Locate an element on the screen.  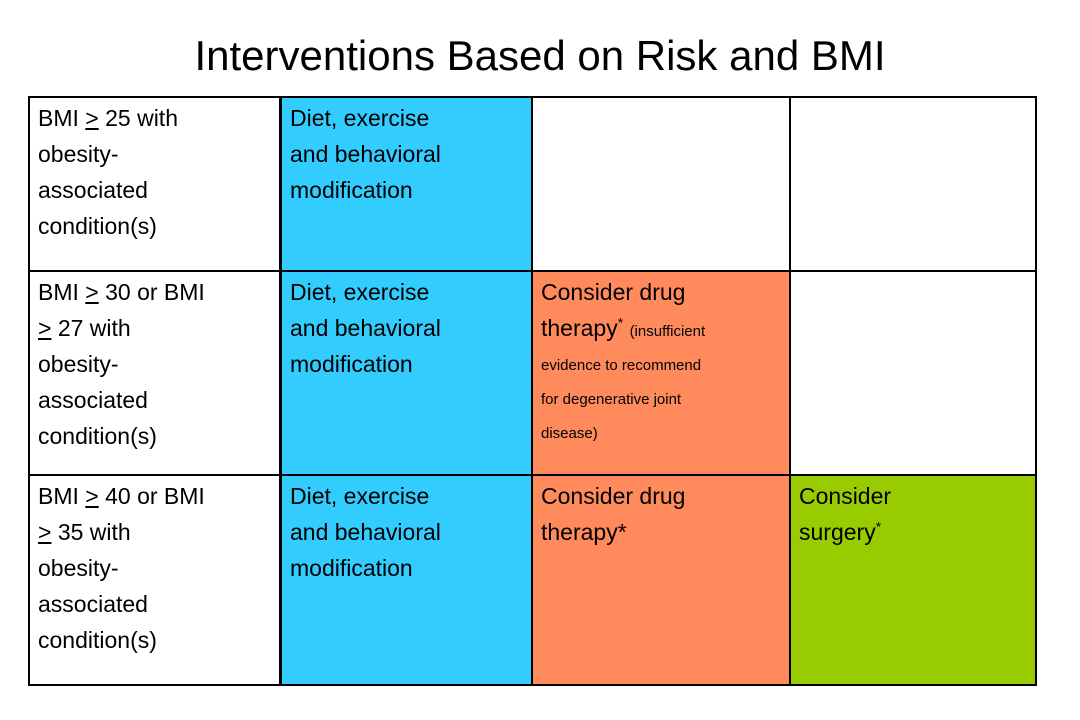
drug-note: (insufficient is located at coordinates (667, 331).